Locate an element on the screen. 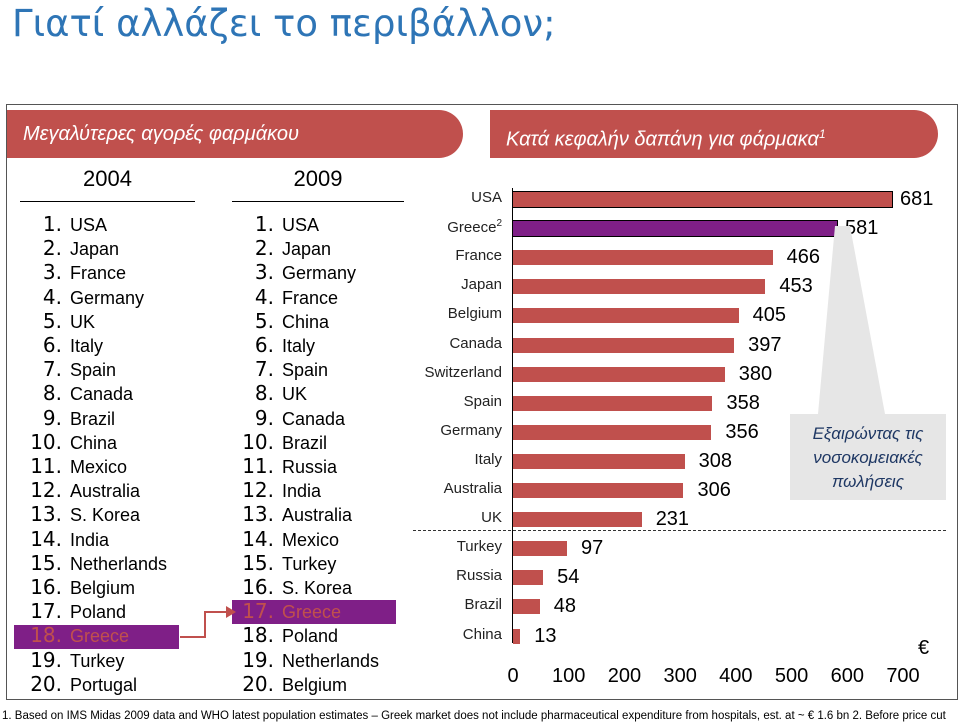 The height and width of the screenshot is (727, 960). x-tick-label: 600 is located at coordinates (847, 676).